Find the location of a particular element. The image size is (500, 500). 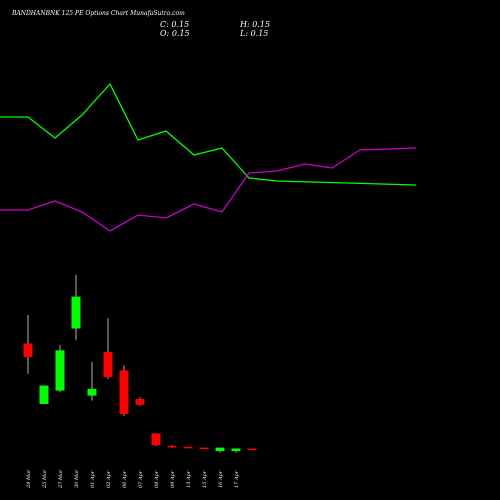

low-label: L: is located at coordinates (244, 33).